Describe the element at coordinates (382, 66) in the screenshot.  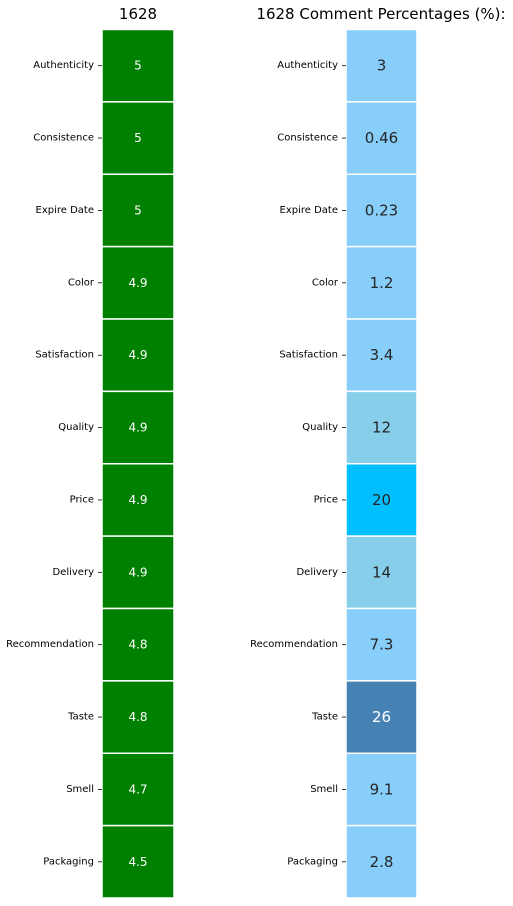
I see `right-cell-label-0: 3` at that location.